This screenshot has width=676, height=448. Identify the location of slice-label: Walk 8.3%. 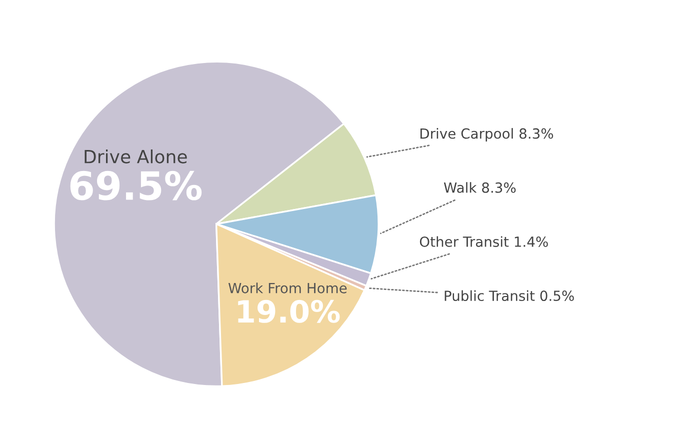
(480, 187).